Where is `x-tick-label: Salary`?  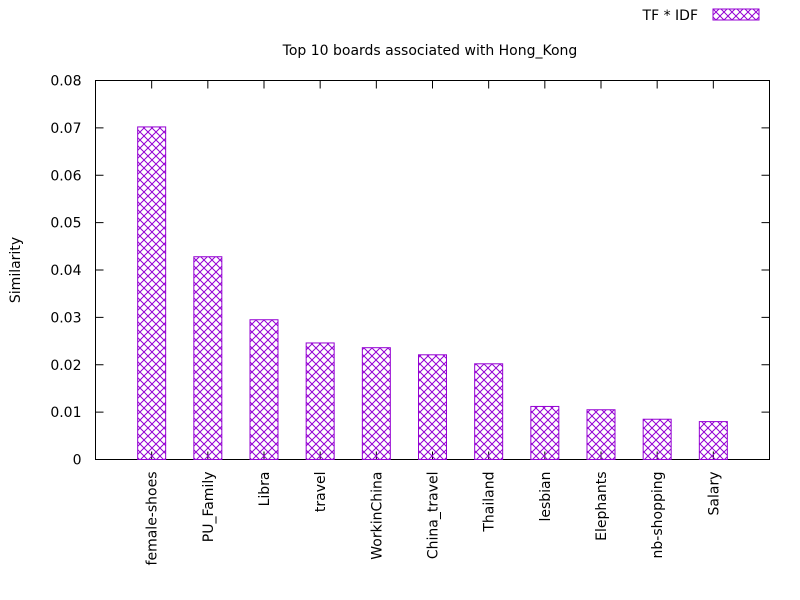
x-tick-label: Salary is located at coordinates (714, 494).